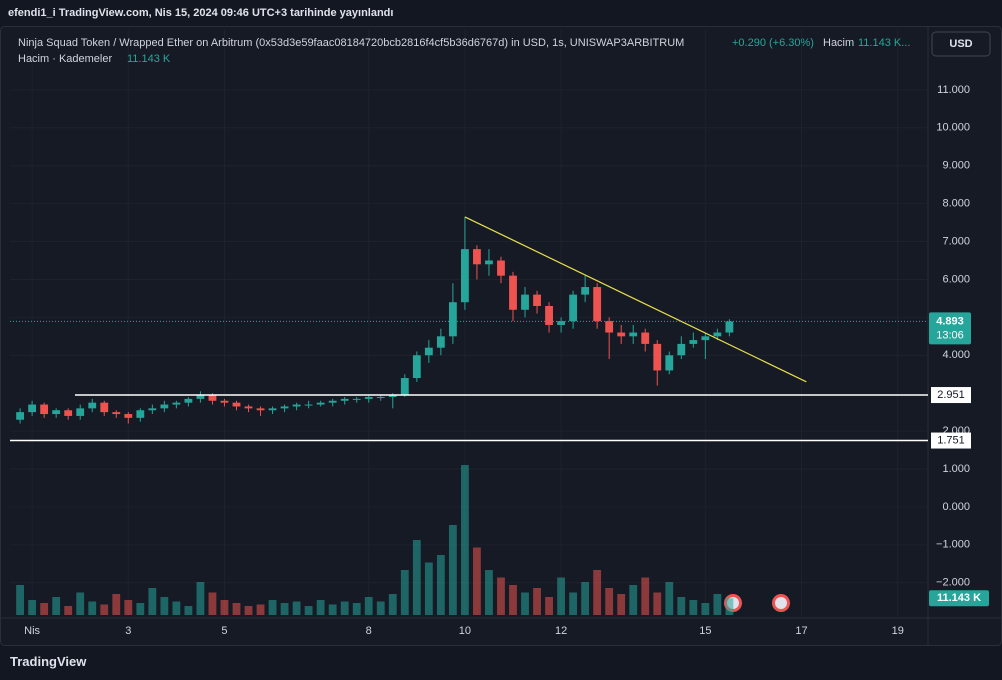  I want to click on x-tick-label: 3, so click(128, 631).